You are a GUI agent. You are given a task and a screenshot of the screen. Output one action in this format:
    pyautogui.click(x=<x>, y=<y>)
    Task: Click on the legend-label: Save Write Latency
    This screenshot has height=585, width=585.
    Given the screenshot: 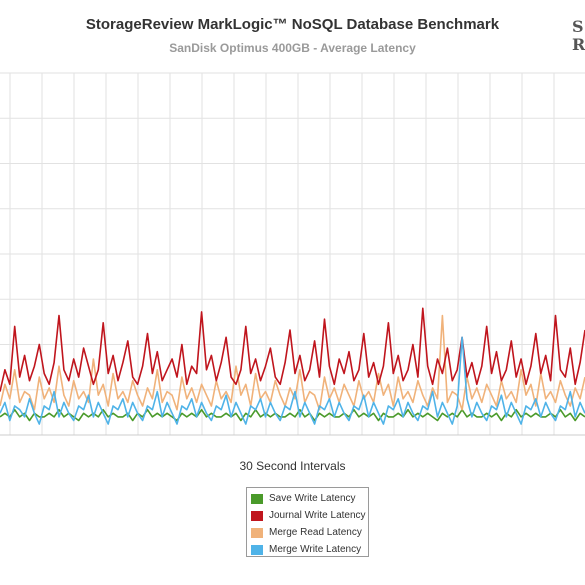 What is the action you would take?
    pyautogui.click(x=312, y=498)
    